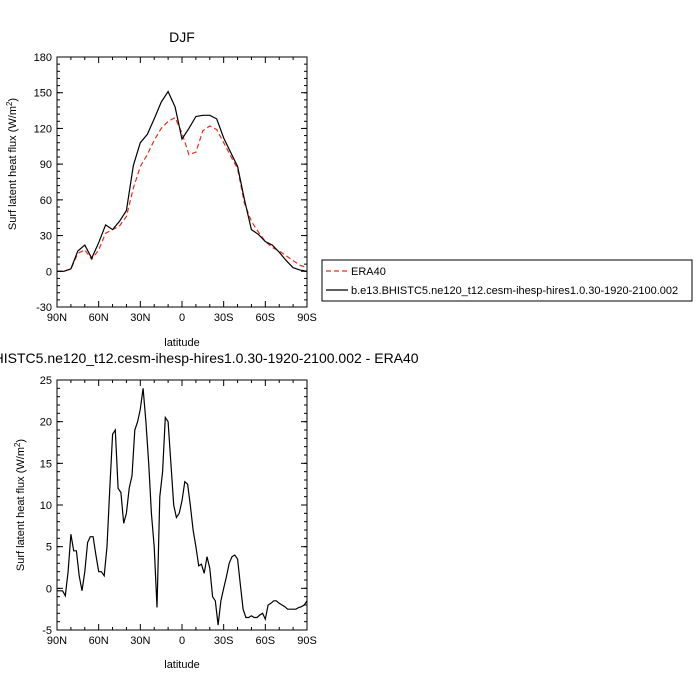 The width and height of the screenshot is (700, 700). Describe the element at coordinates (224, 641) in the screenshot. I see `bottom-x-tick-label: 30S` at that location.